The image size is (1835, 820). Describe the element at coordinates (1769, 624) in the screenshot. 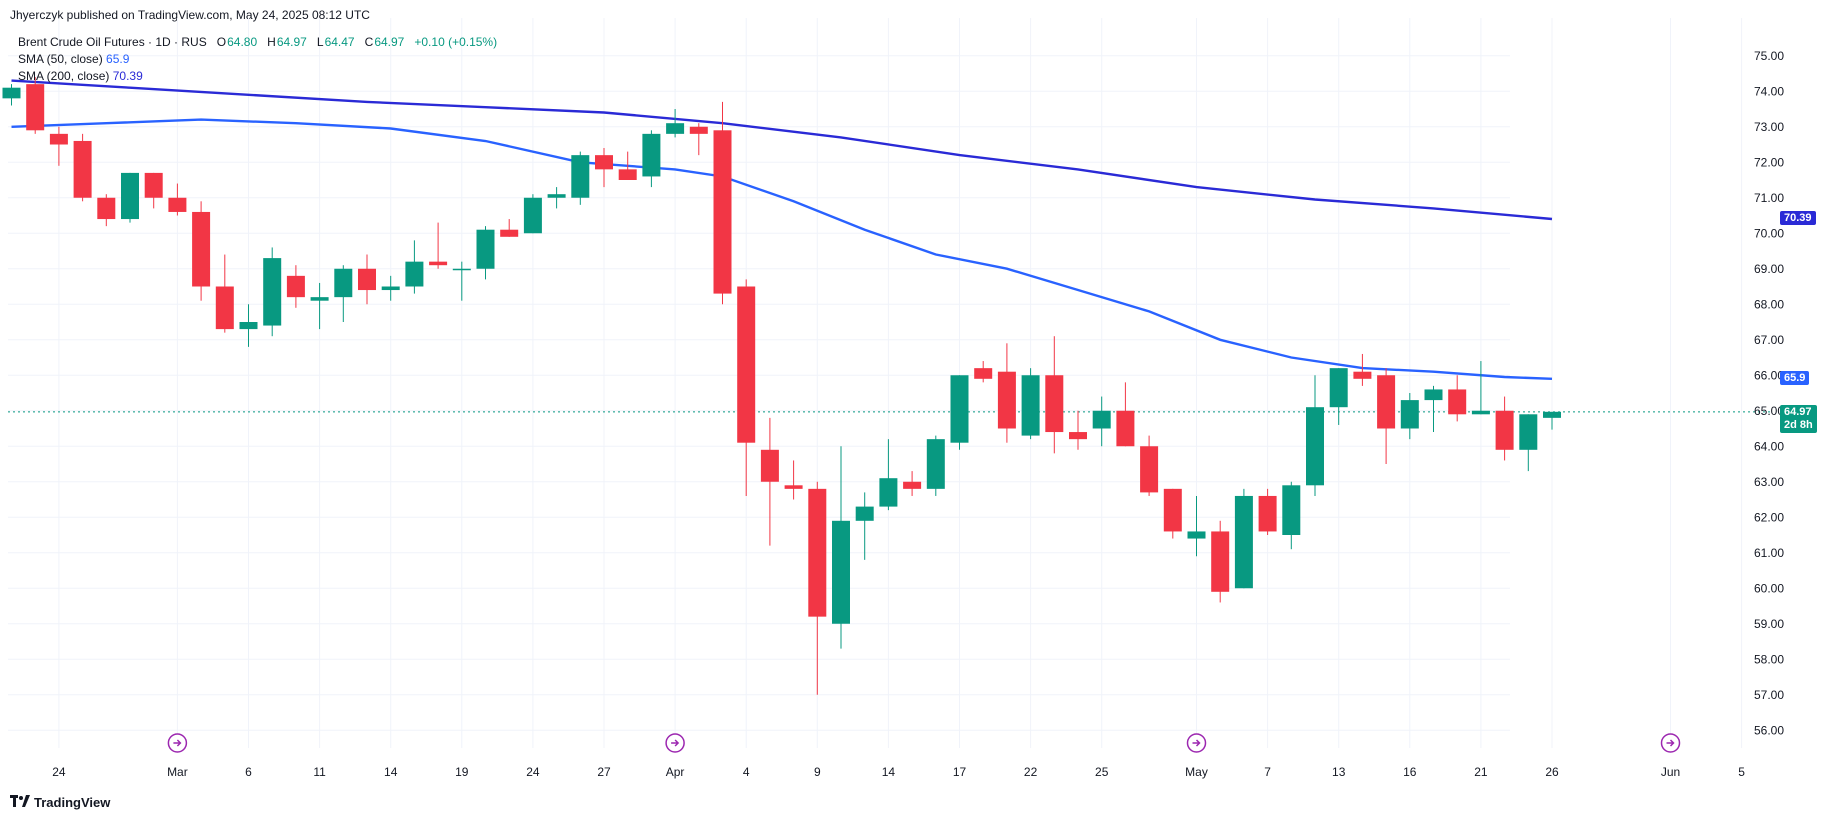

I see `y-tick-label: 59.00` at that location.